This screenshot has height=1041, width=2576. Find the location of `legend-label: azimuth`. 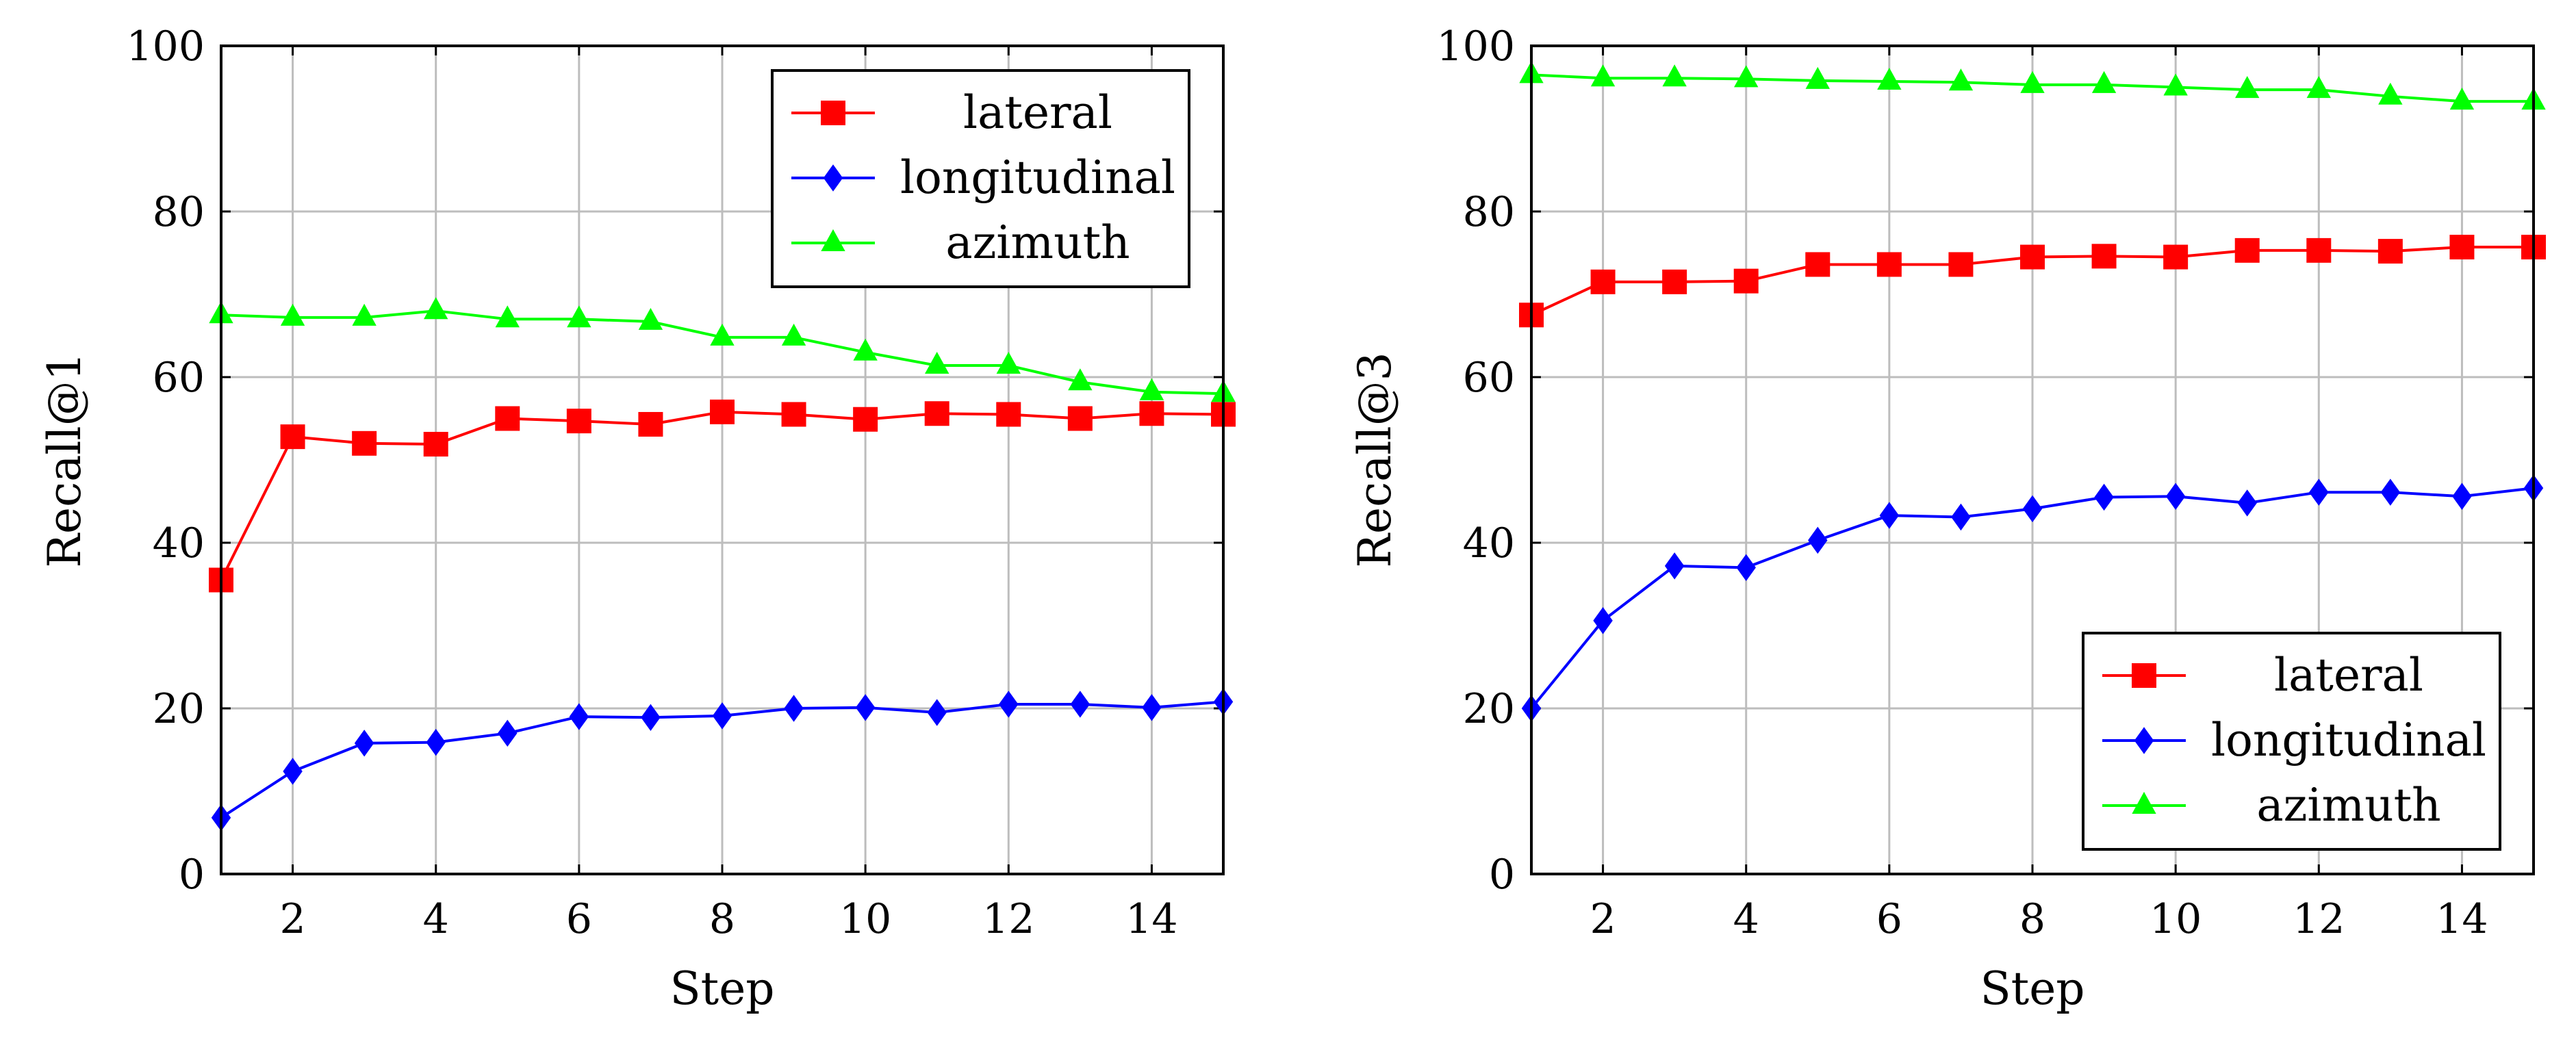

legend-label: azimuth is located at coordinates (1037, 243).